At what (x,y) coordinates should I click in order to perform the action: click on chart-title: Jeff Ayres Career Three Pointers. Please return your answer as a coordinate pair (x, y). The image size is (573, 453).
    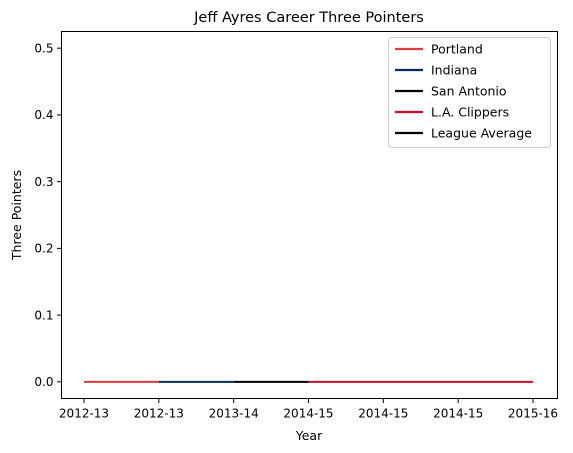
    Looking at the image, I should click on (308, 18).